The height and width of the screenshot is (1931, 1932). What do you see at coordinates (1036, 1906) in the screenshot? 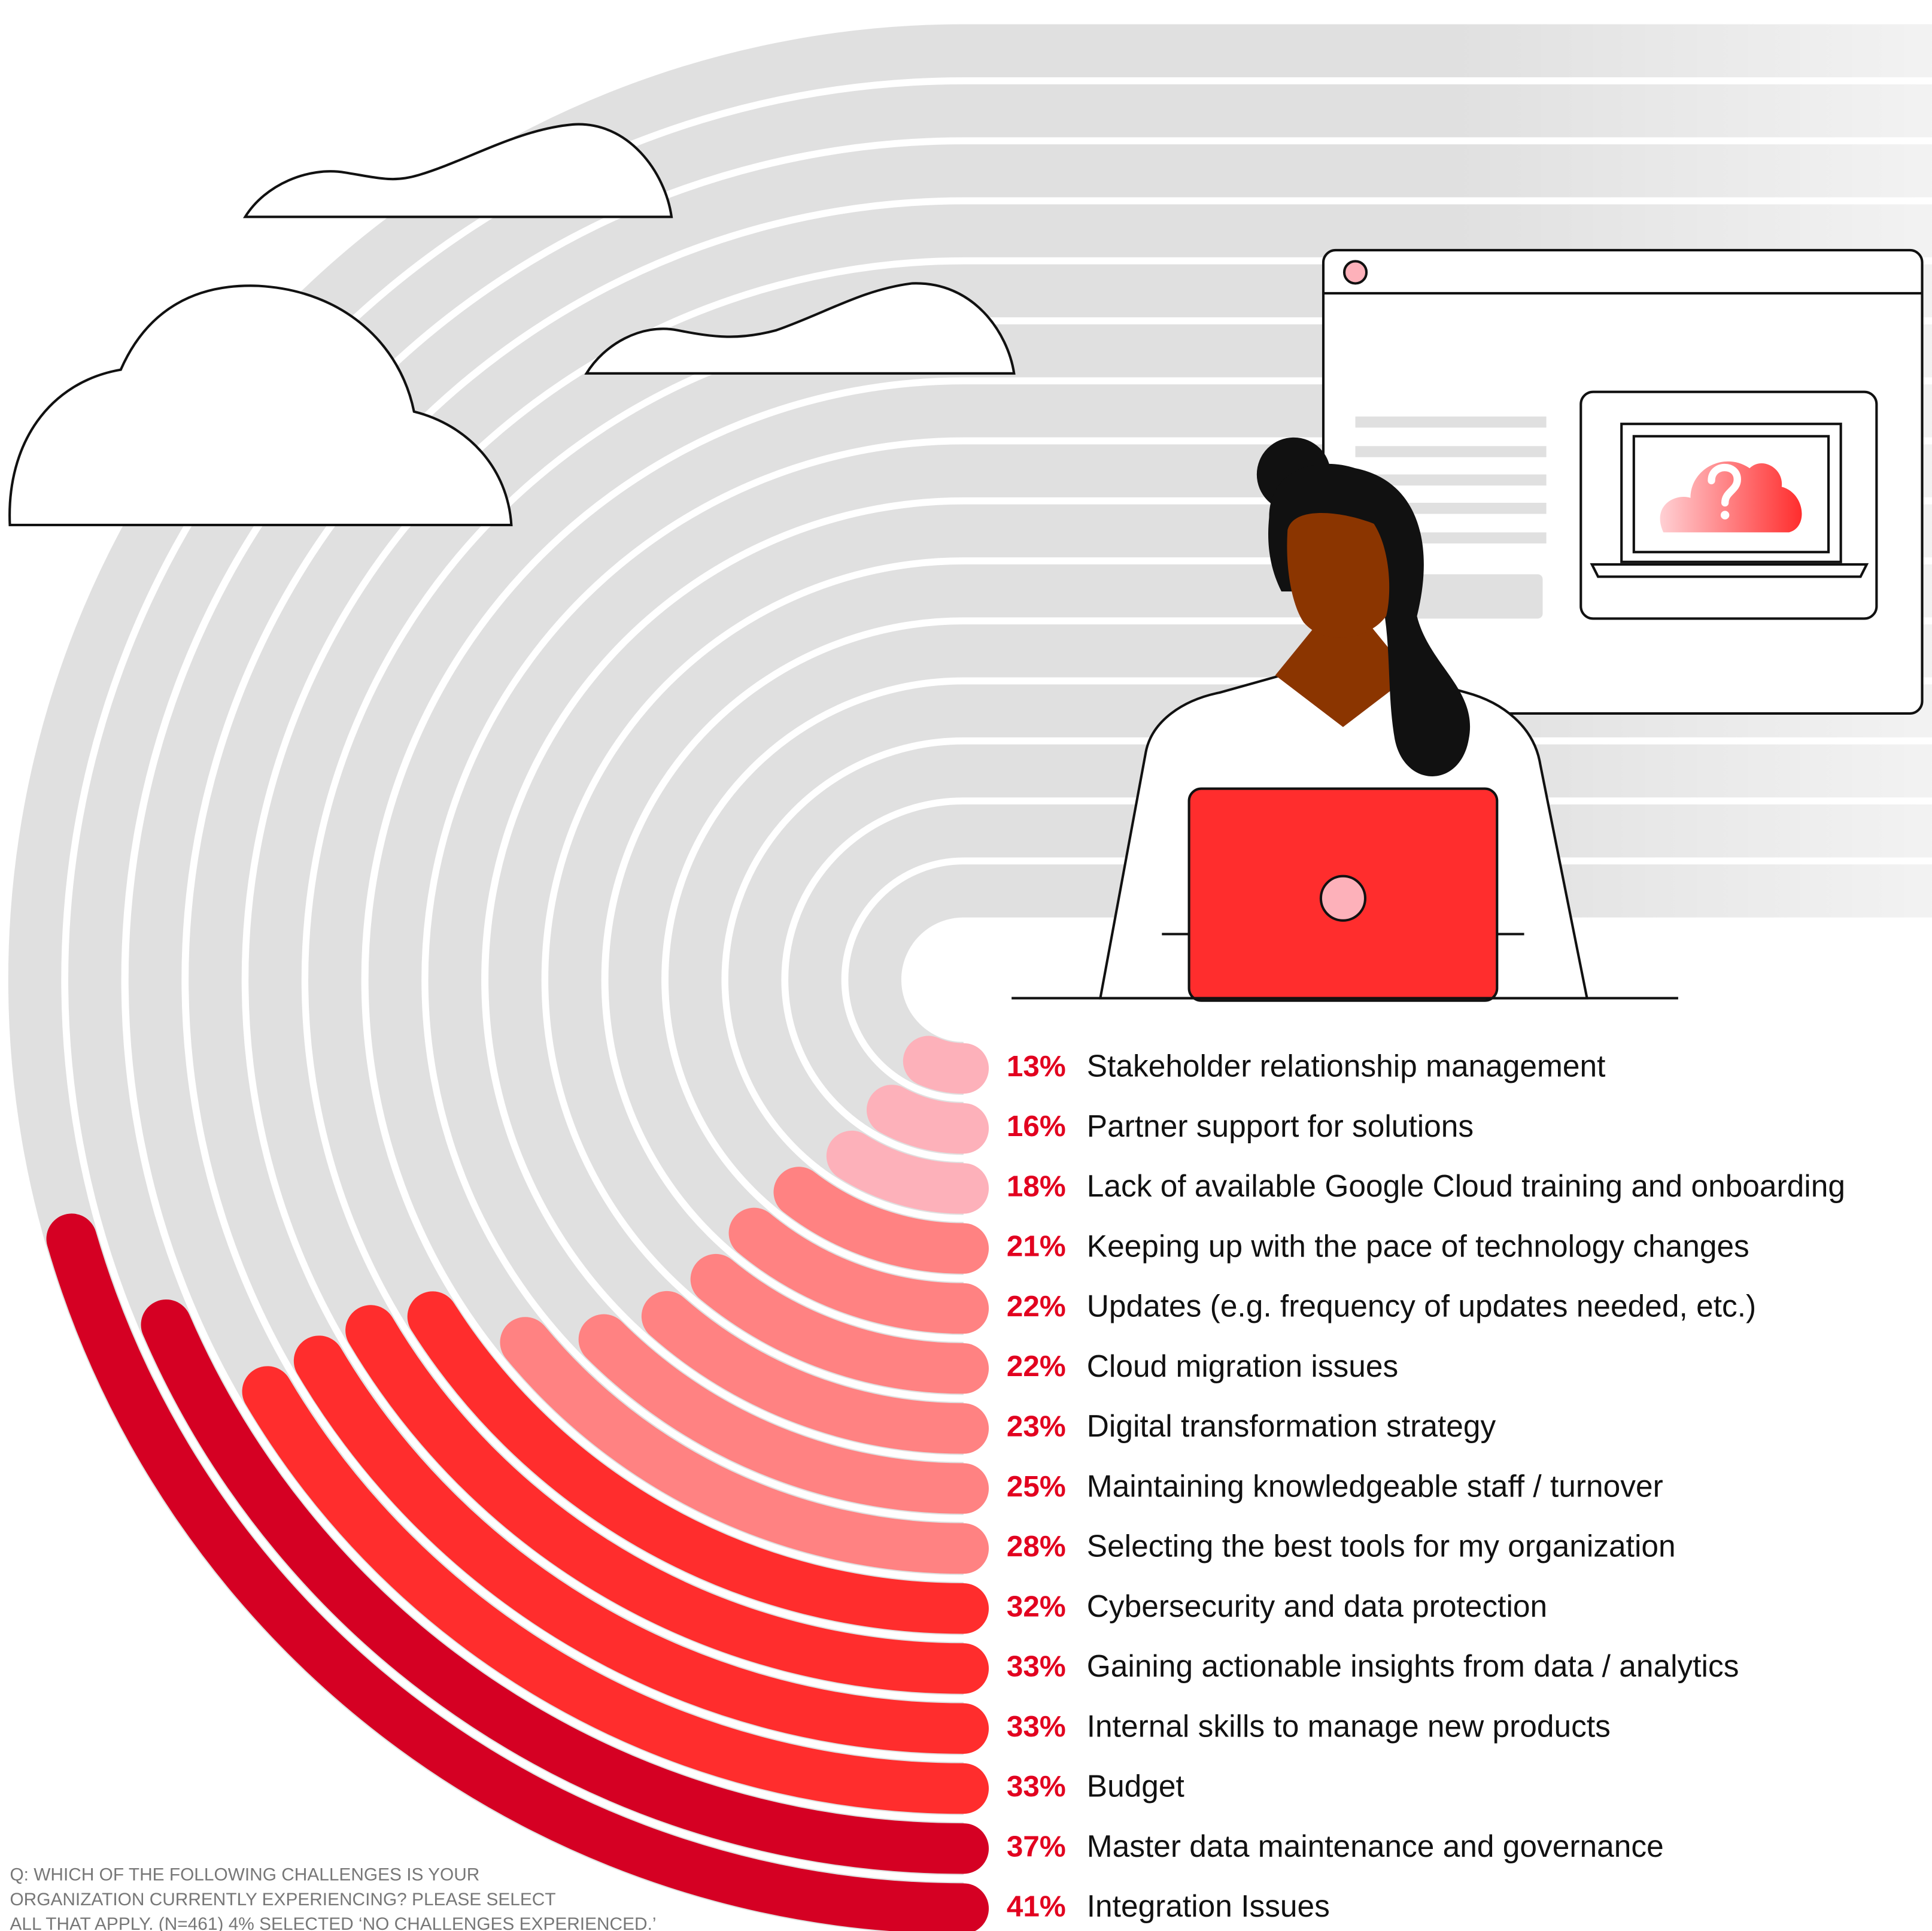
I see `value-label: 41%` at bounding box center [1036, 1906].